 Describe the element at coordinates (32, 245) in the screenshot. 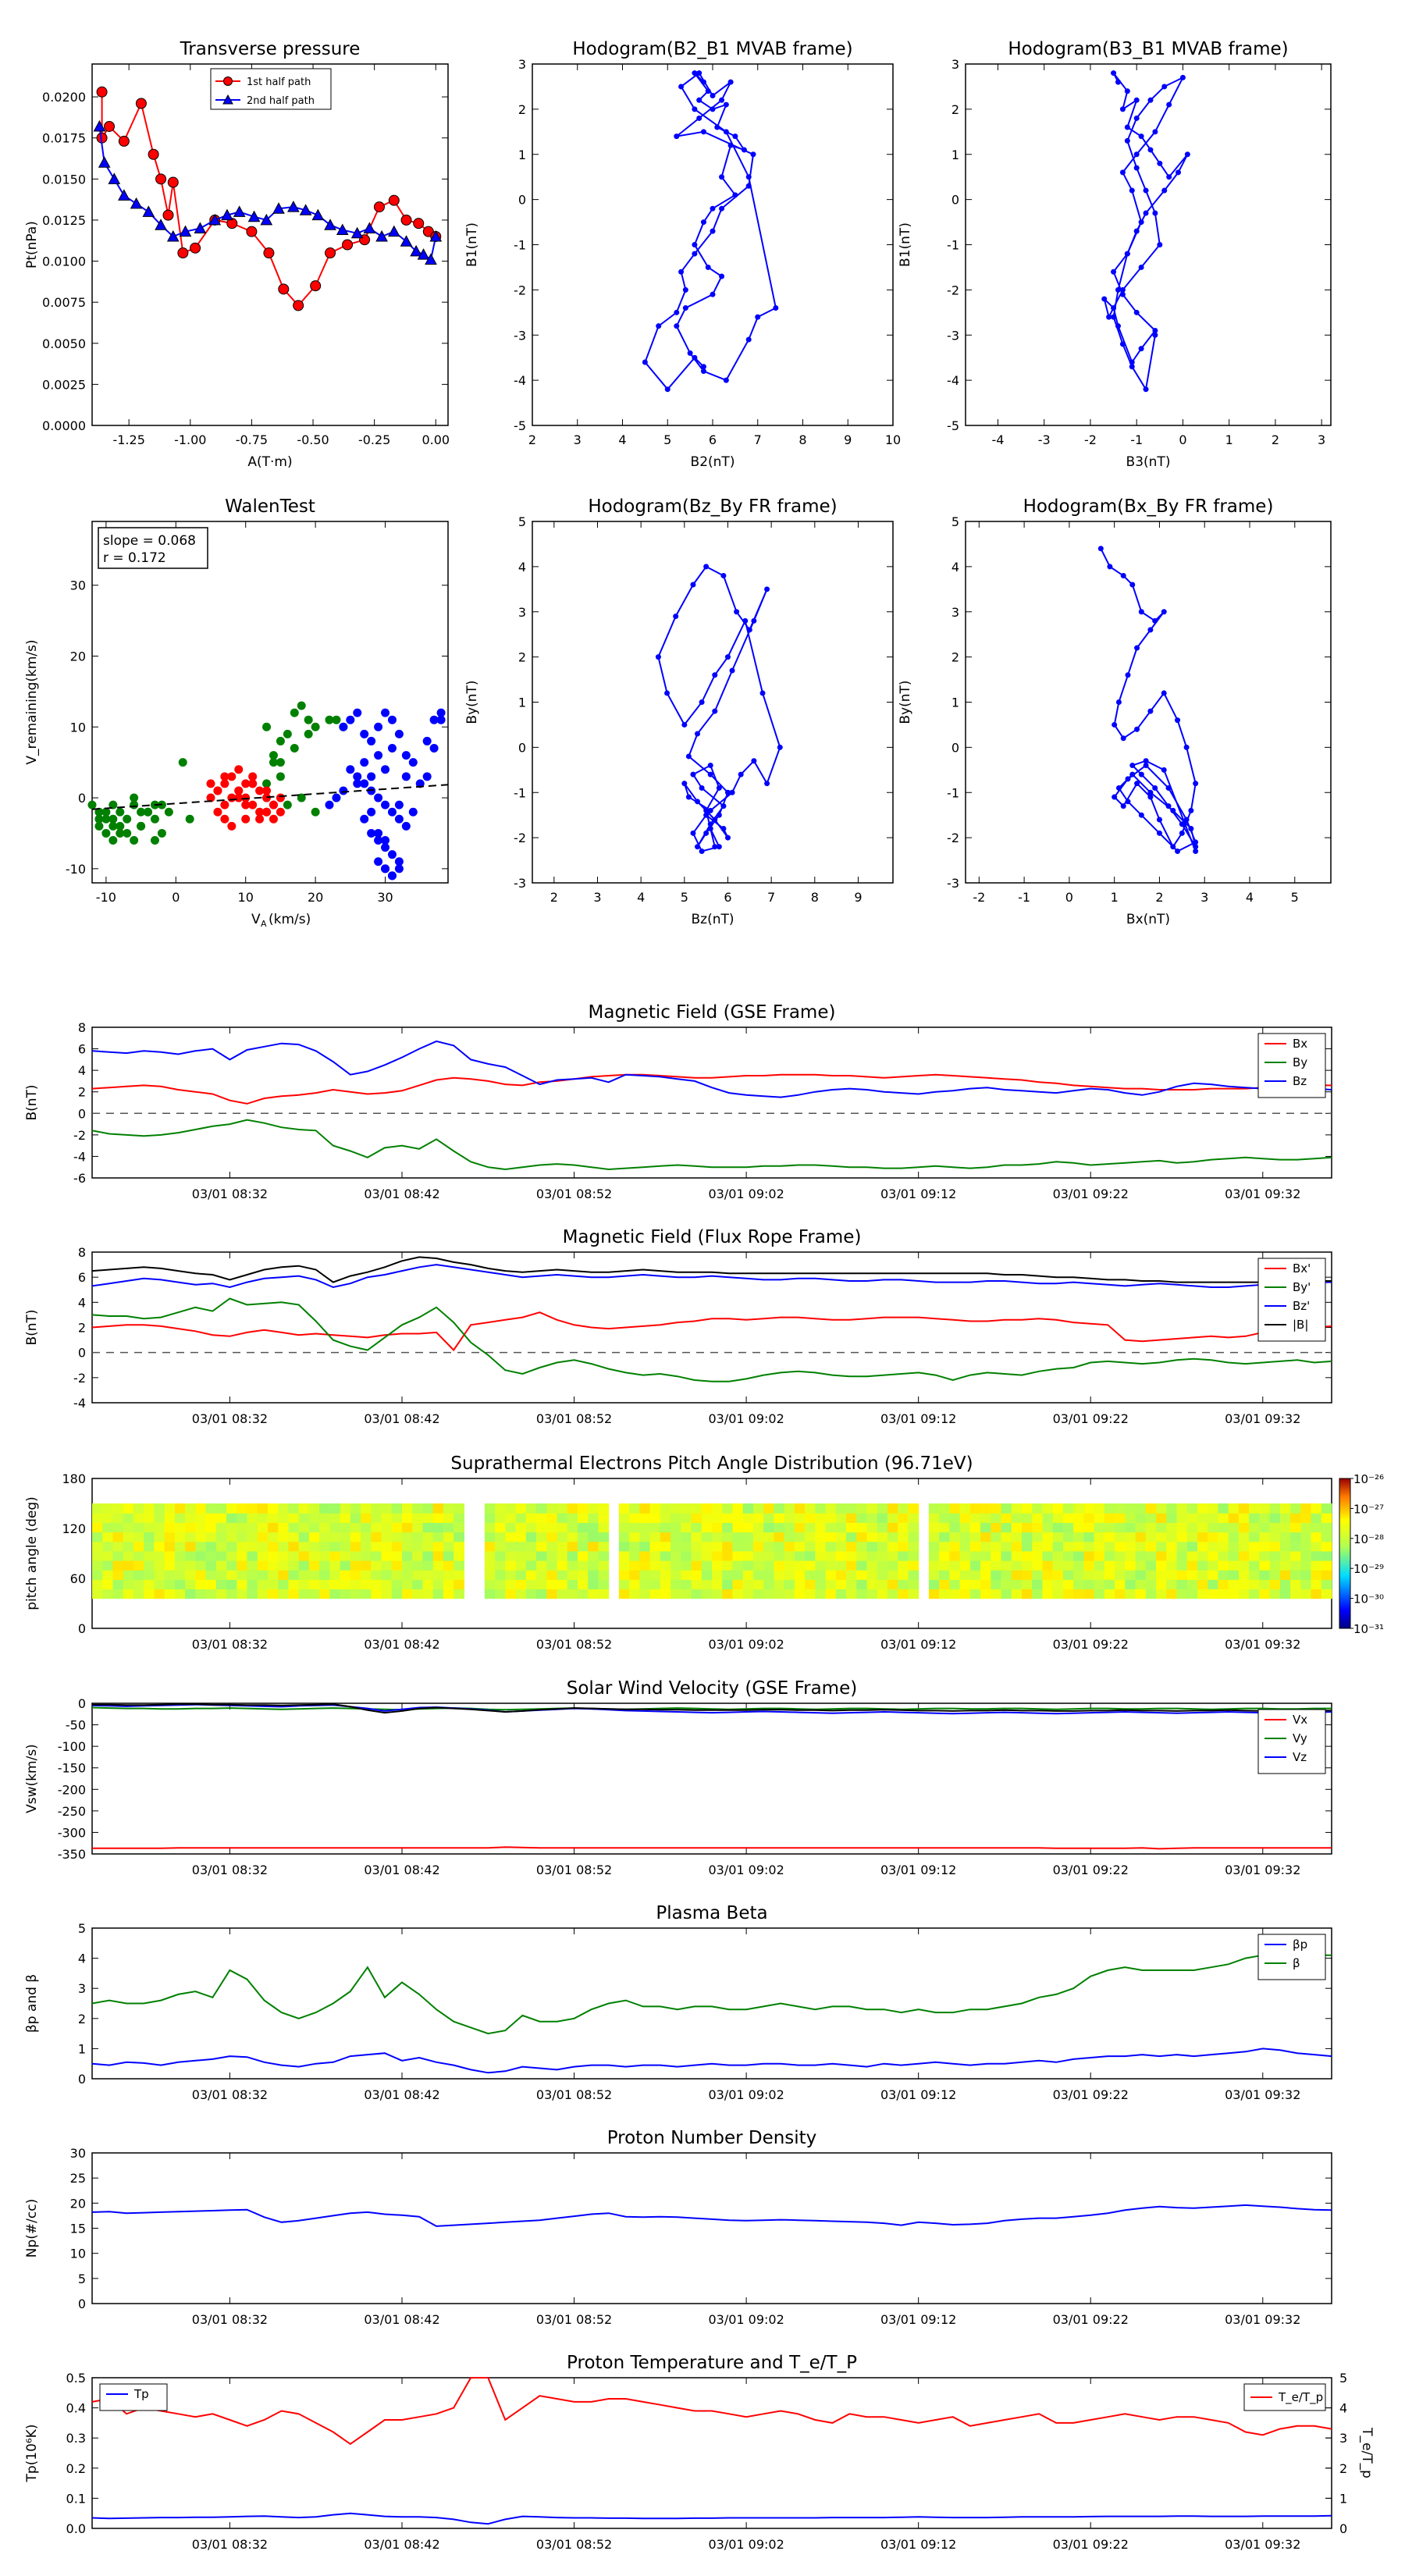

I see `y-axis-label: Pt(nPa)` at that location.